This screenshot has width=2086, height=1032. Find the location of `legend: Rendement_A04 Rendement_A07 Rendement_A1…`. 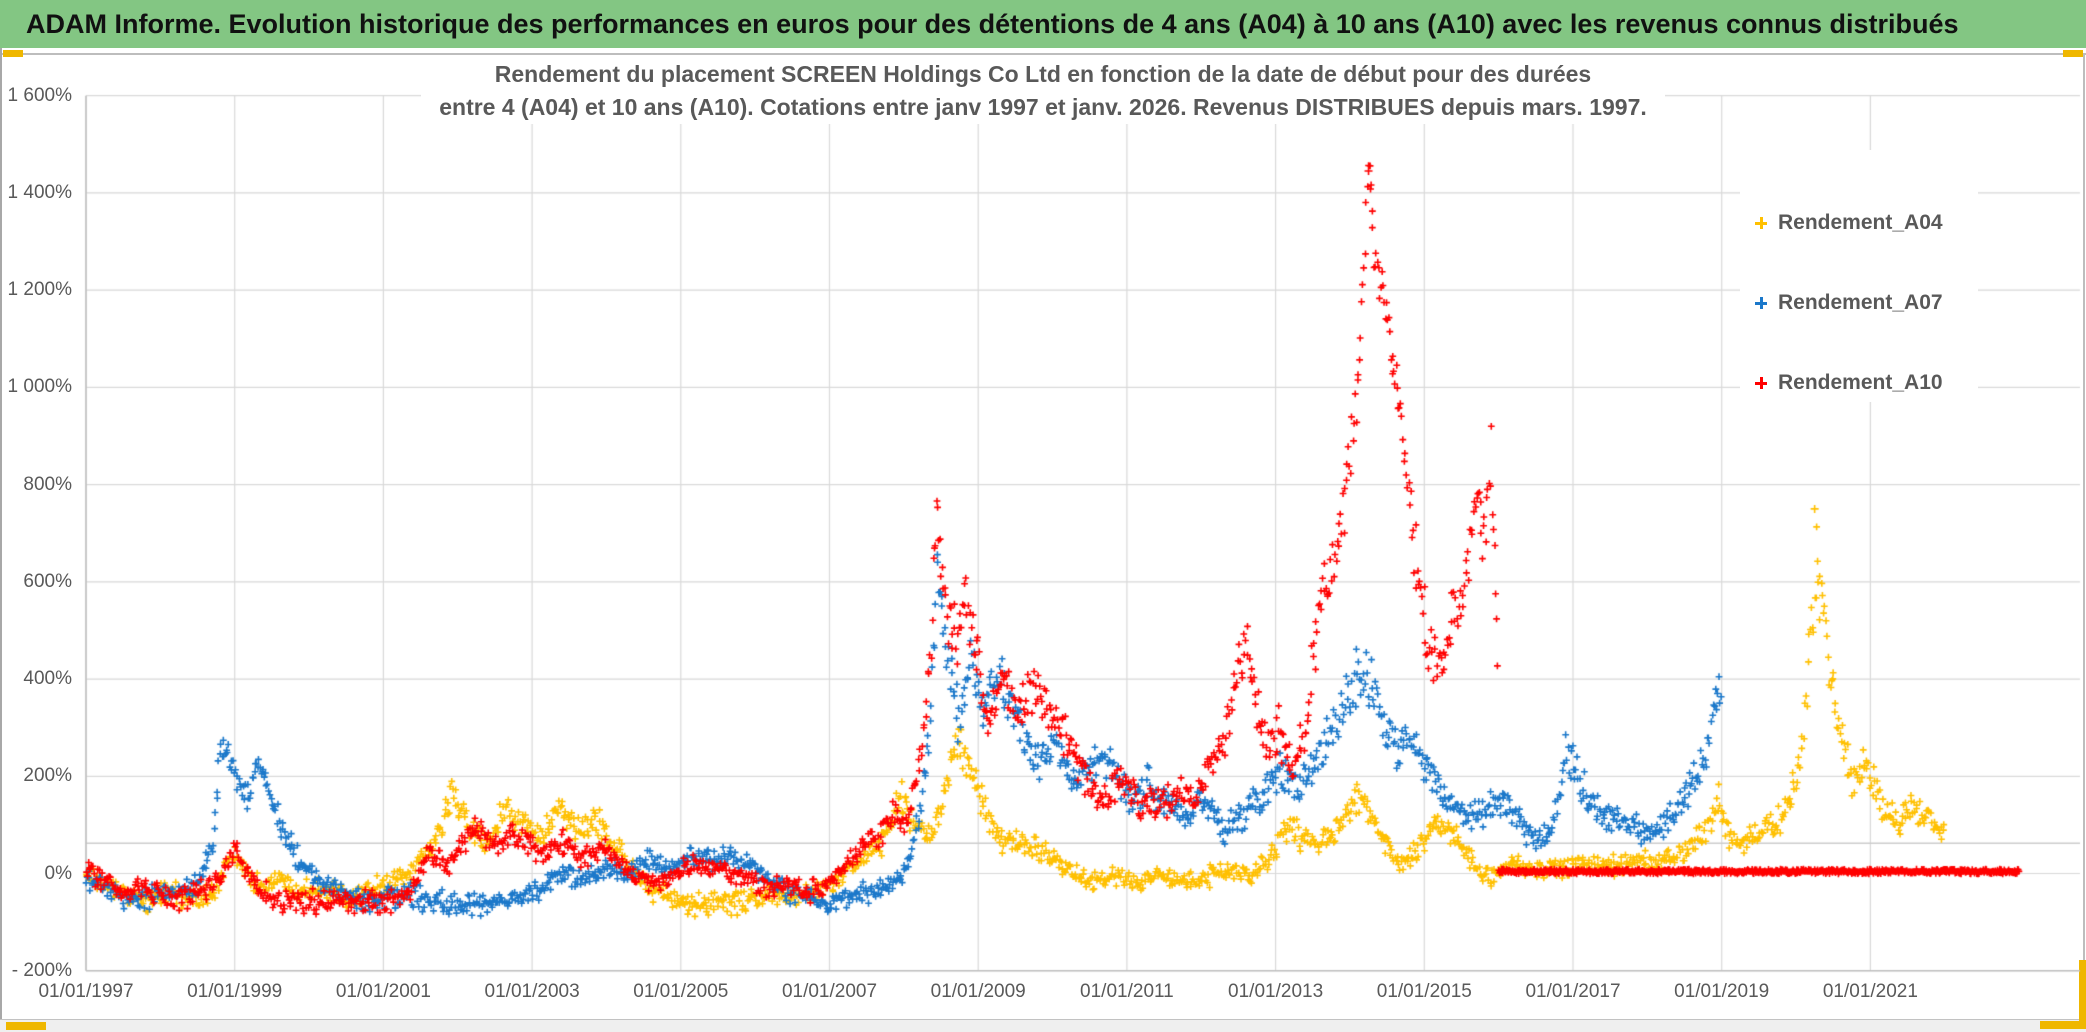

legend: Rendement_A04 Rendement_A07 Rendement_A1… is located at coordinates (1859, 276).